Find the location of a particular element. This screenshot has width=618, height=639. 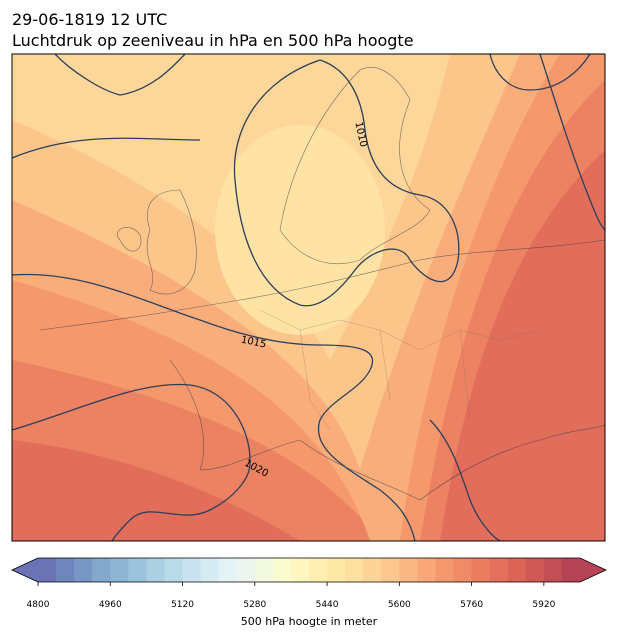

colorbar-extend-low is located at coordinates (25, 570).